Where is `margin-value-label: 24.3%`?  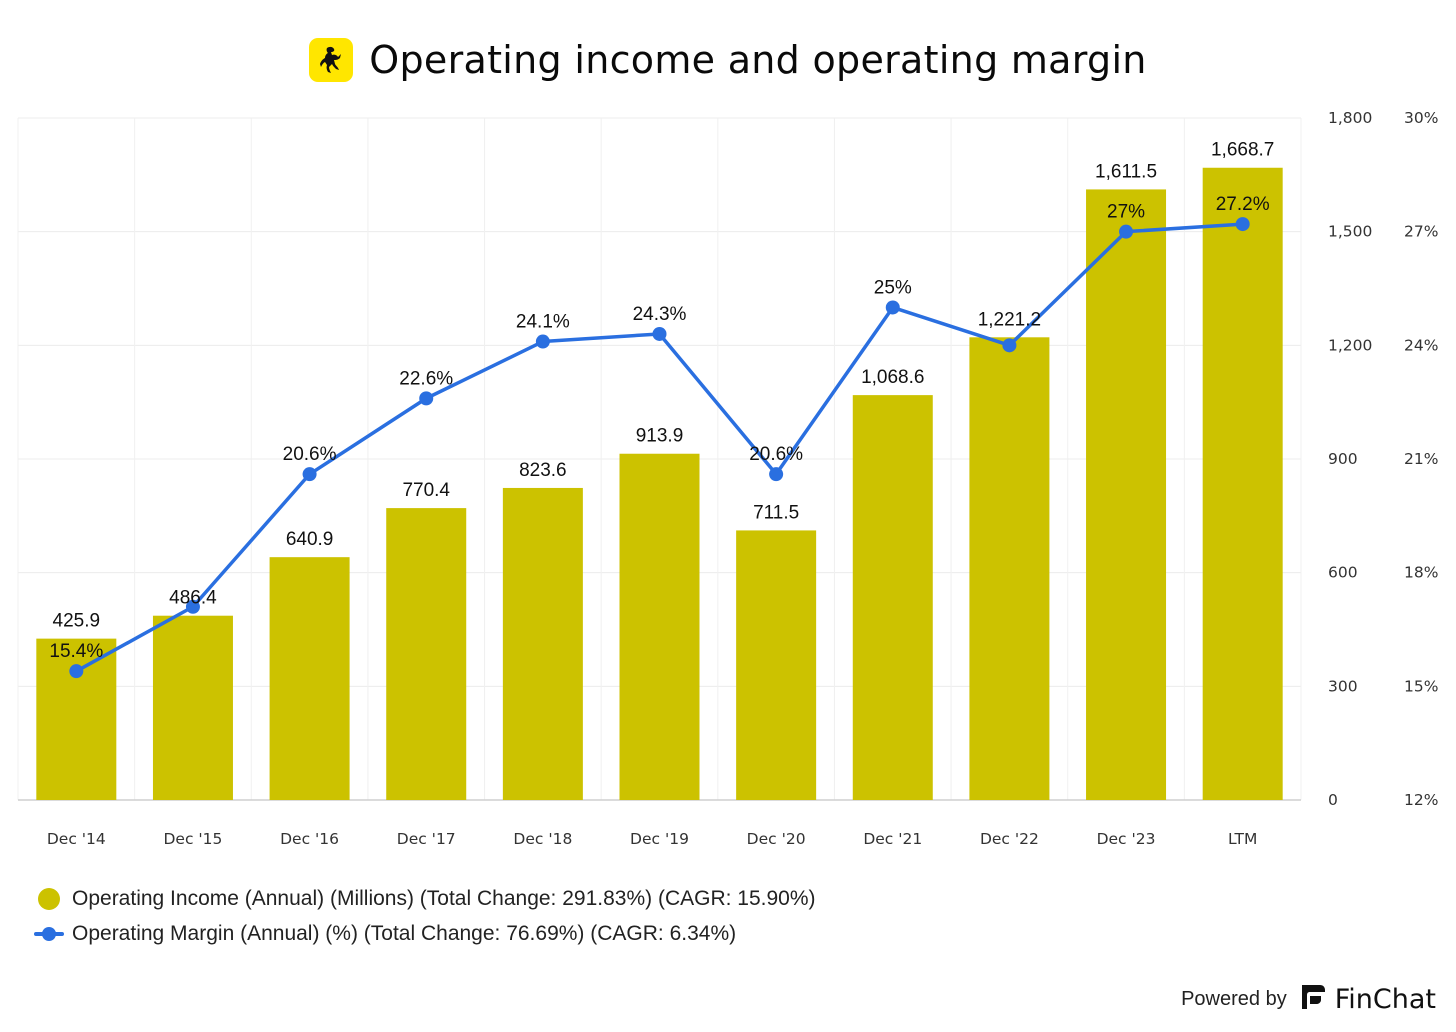 margin-value-label: 24.3% is located at coordinates (660, 314).